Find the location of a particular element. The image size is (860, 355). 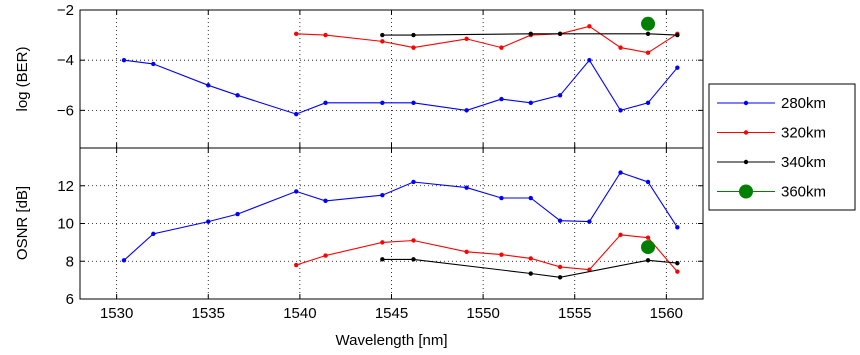

y-tick-label: 6 is located at coordinates (70, 299).